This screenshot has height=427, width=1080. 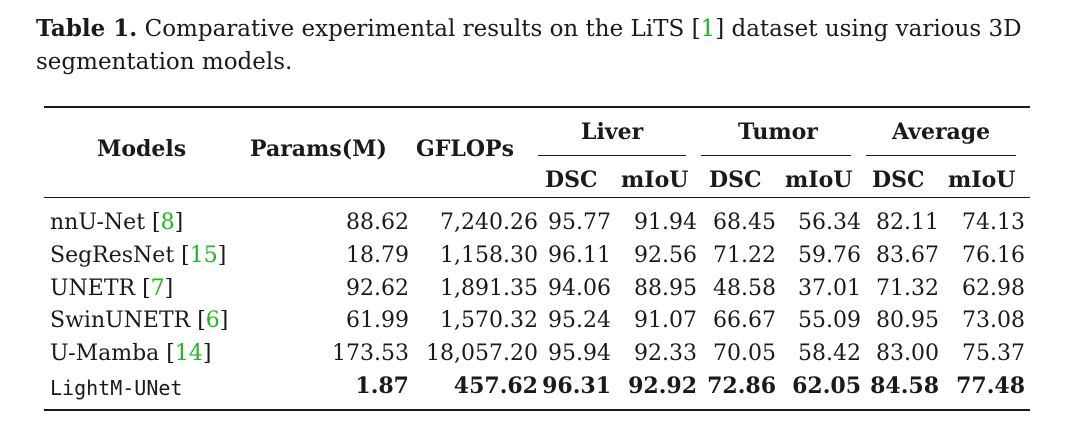 What do you see at coordinates (993, 222) in the screenshot?
I see `cell-avg-miou: 74.13` at bounding box center [993, 222].